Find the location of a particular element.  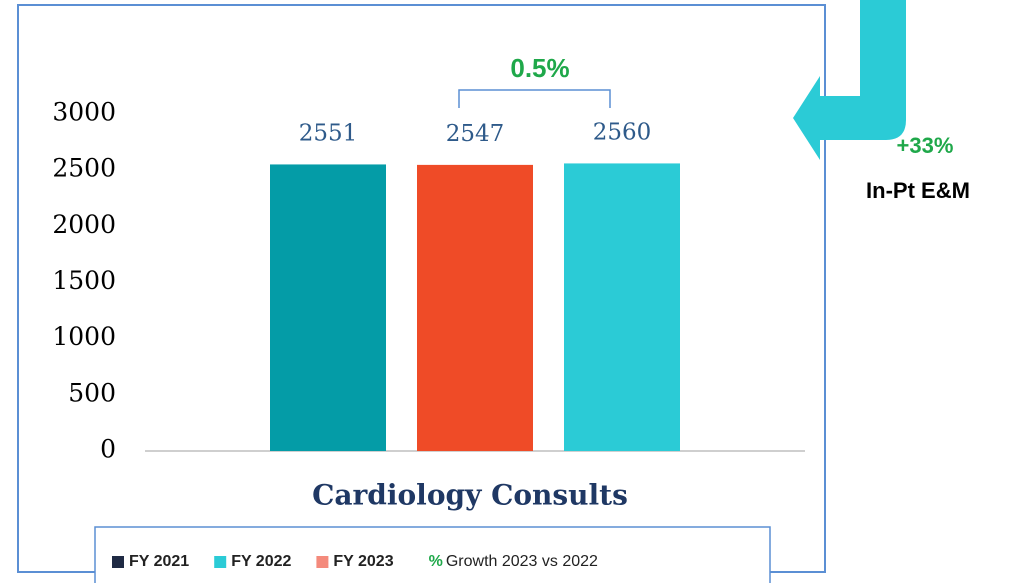

legend-label: Growth 2023 vs 2022 is located at coordinates (522, 561).